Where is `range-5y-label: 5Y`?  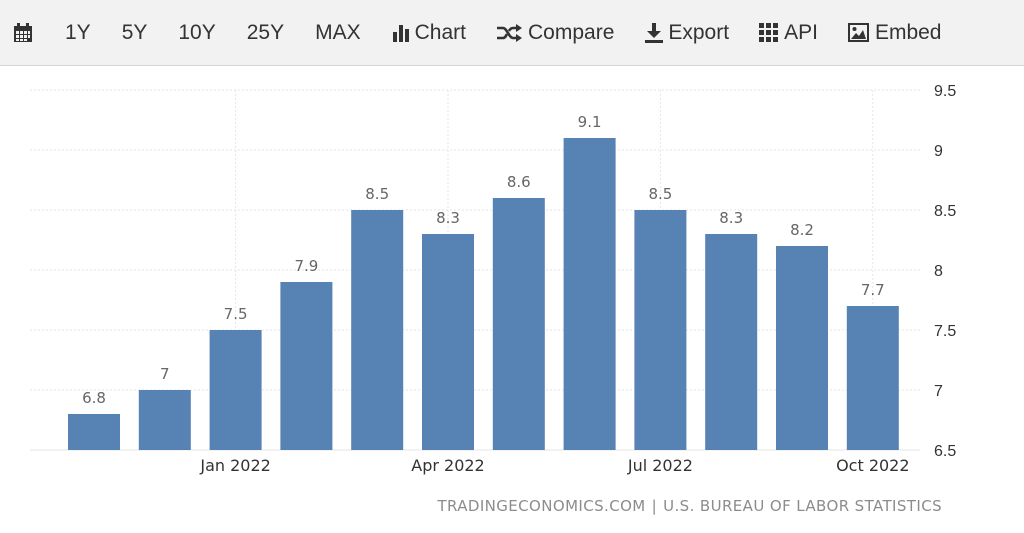 range-5y-label: 5Y is located at coordinates (134, 32).